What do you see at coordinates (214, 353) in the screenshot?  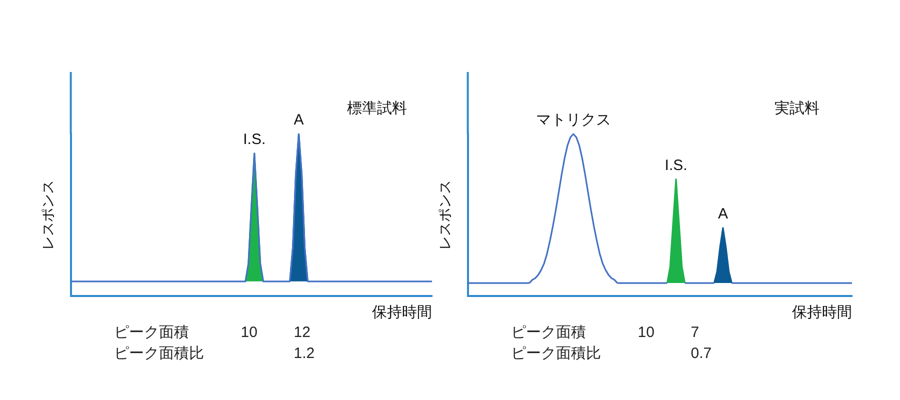 I see `text: ピーク面積比 1.2` at bounding box center [214, 353].